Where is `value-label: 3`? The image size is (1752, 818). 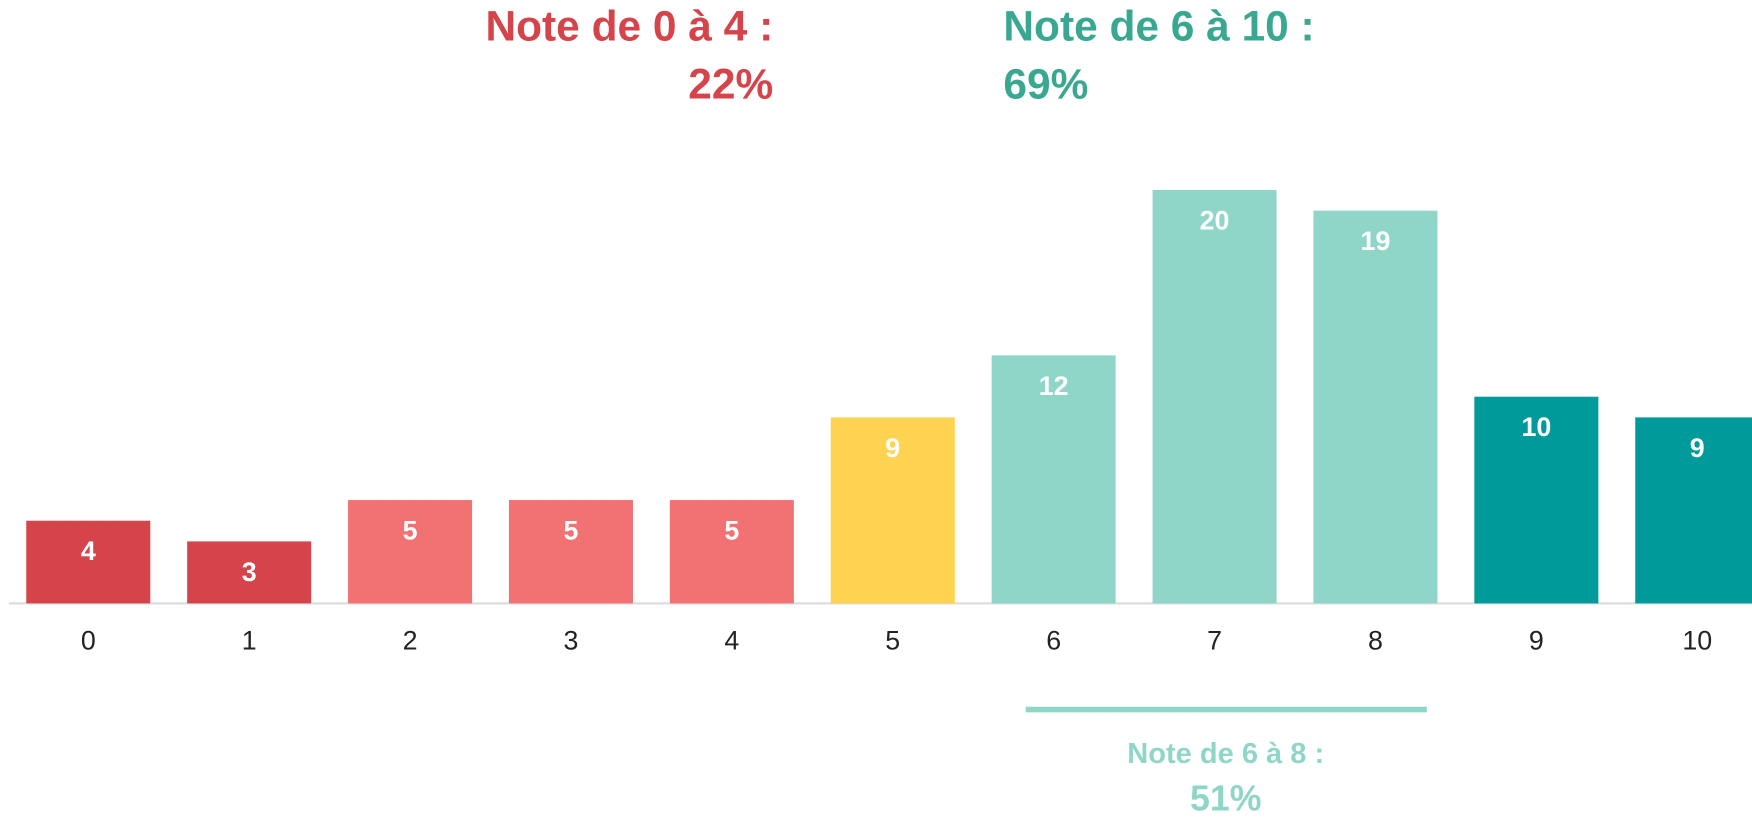
value-label: 3 is located at coordinates (249, 572).